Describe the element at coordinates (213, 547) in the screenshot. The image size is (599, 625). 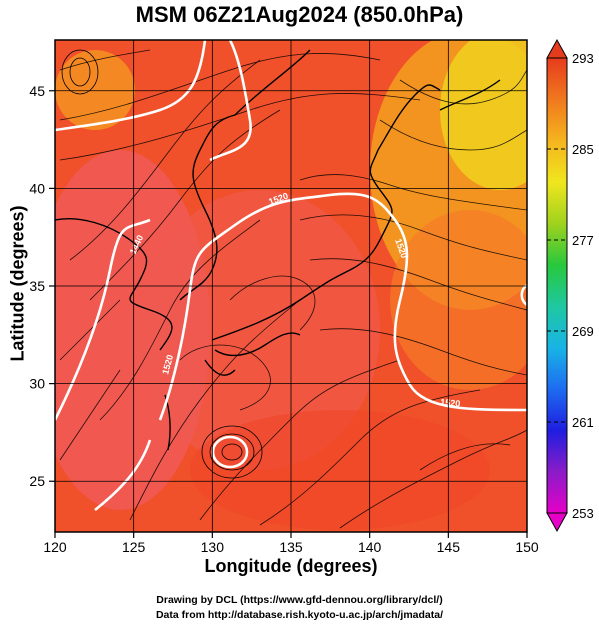
I see `x-tick-label: 130` at that location.